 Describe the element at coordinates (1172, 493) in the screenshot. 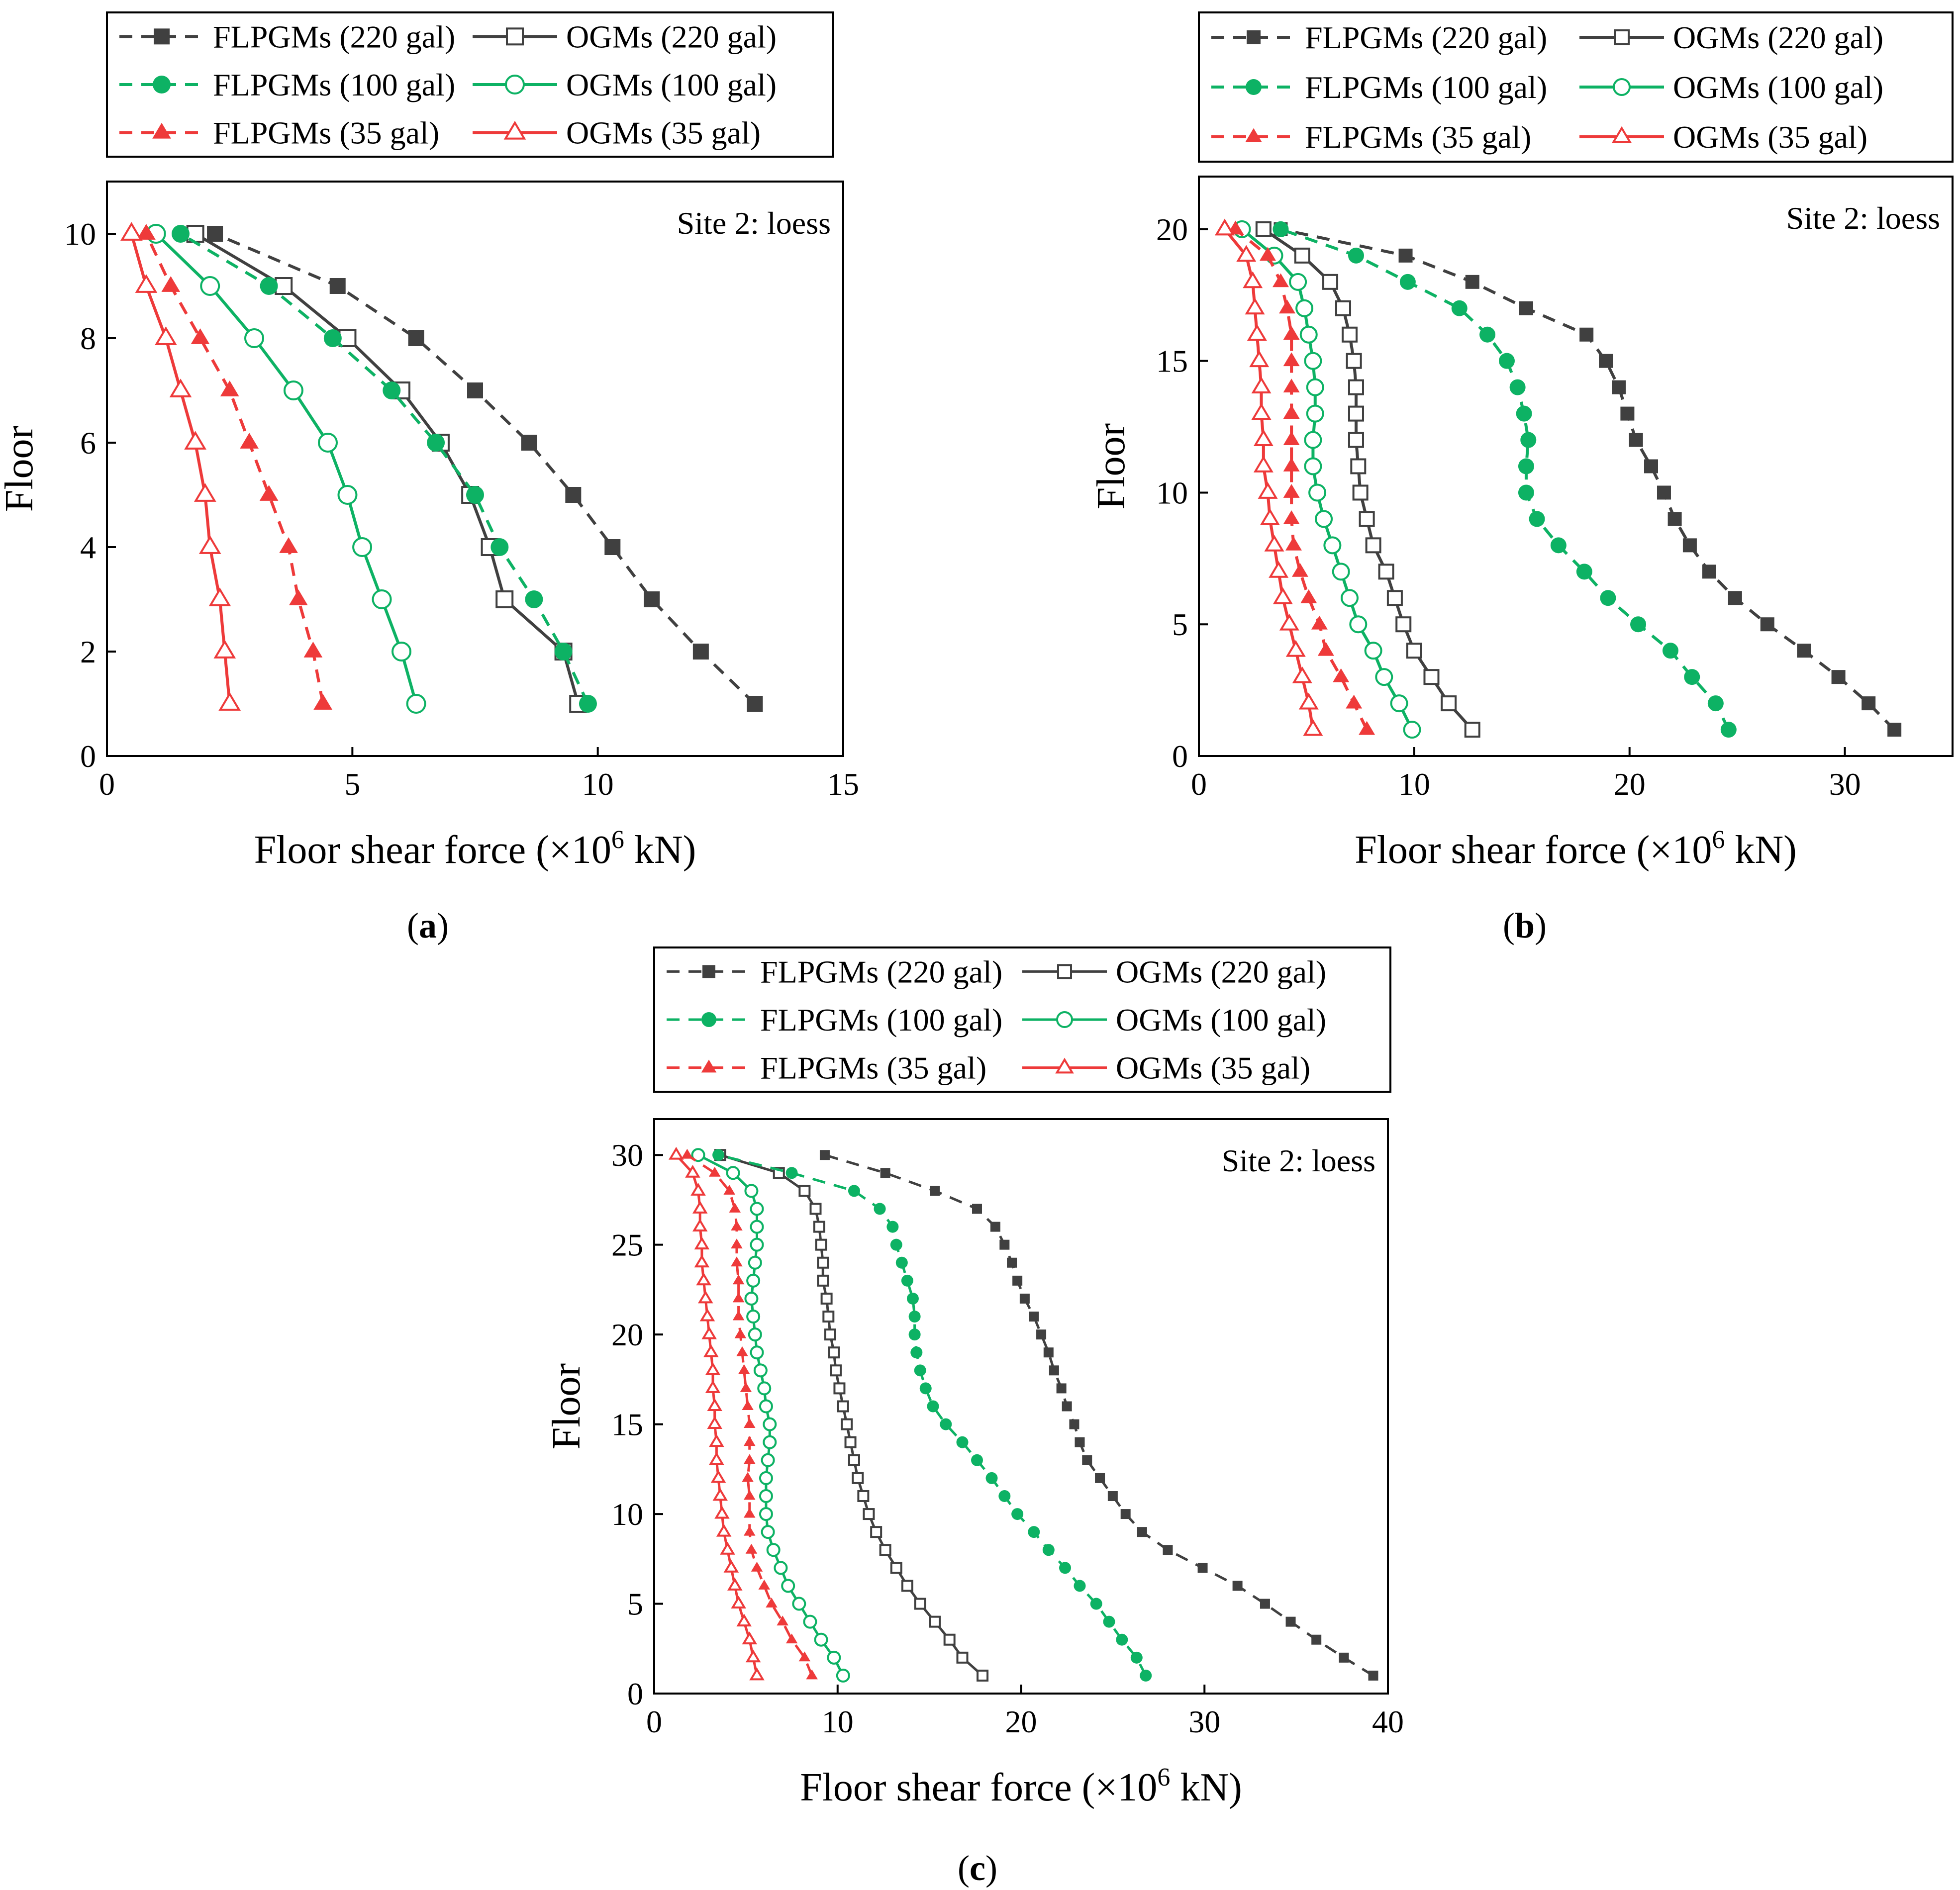

I see `y-tick-label: 10` at that location.